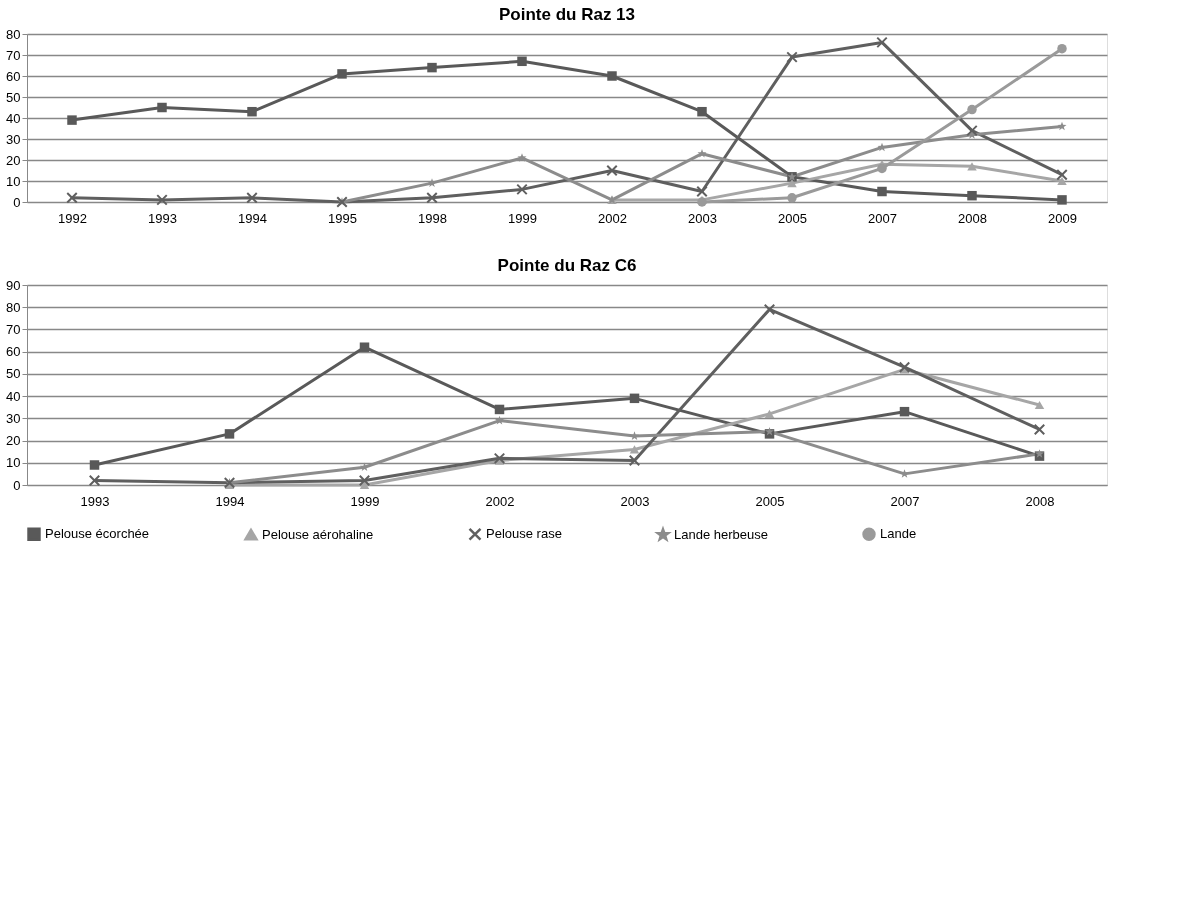 The height and width of the screenshot is (905, 1203). Describe the element at coordinates (342, 218) in the screenshot. I see `x-tick-label: 1995` at that location.